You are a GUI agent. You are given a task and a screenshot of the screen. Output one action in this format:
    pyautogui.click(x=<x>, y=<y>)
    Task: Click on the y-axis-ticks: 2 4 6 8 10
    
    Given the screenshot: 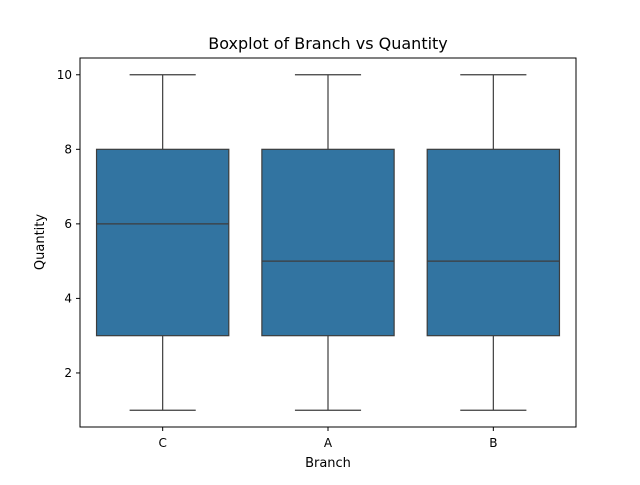 What is the action you would take?
    pyautogui.click(x=68, y=224)
    